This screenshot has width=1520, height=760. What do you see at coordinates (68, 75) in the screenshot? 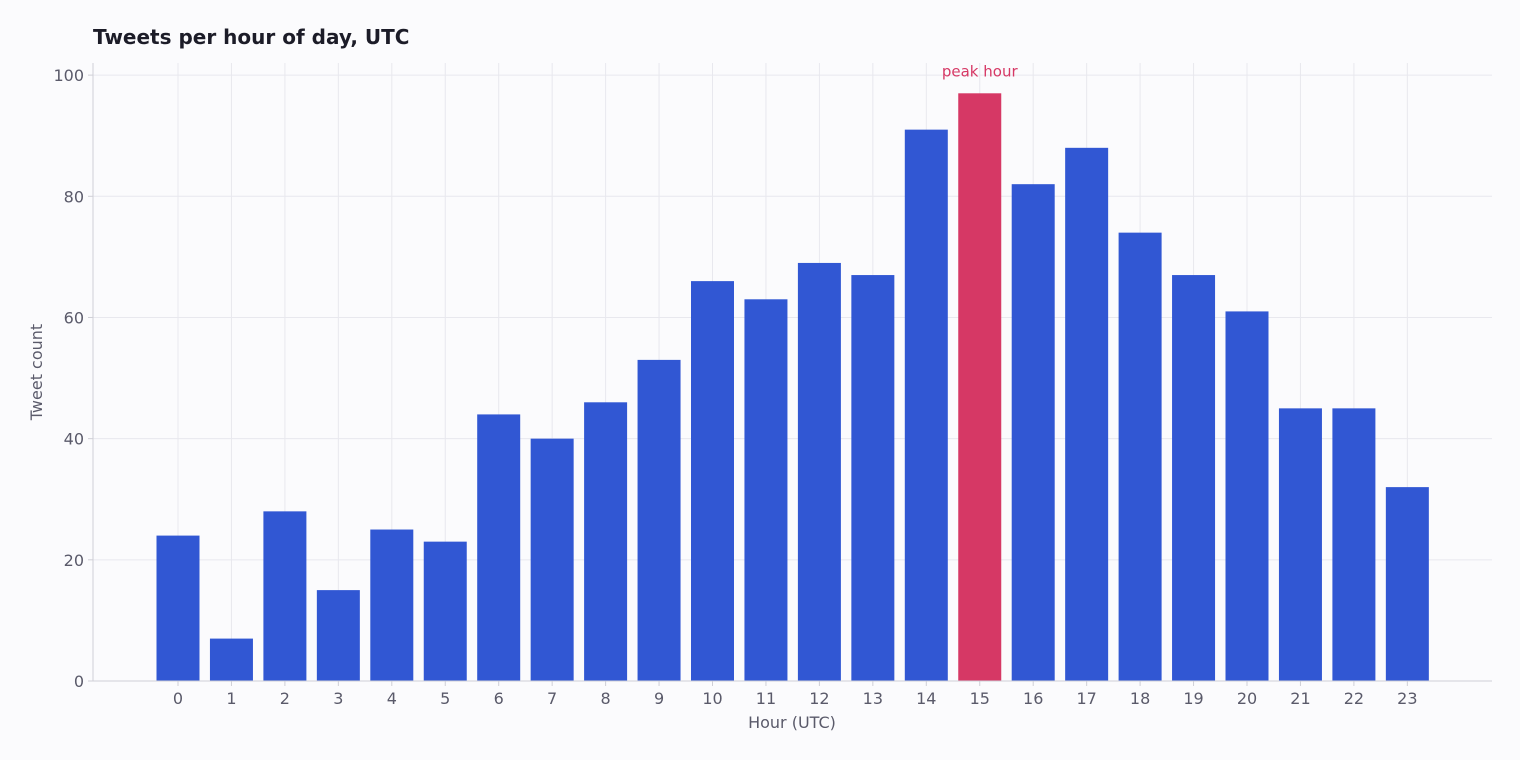
I see `y-tick-label: 100` at bounding box center [68, 75].